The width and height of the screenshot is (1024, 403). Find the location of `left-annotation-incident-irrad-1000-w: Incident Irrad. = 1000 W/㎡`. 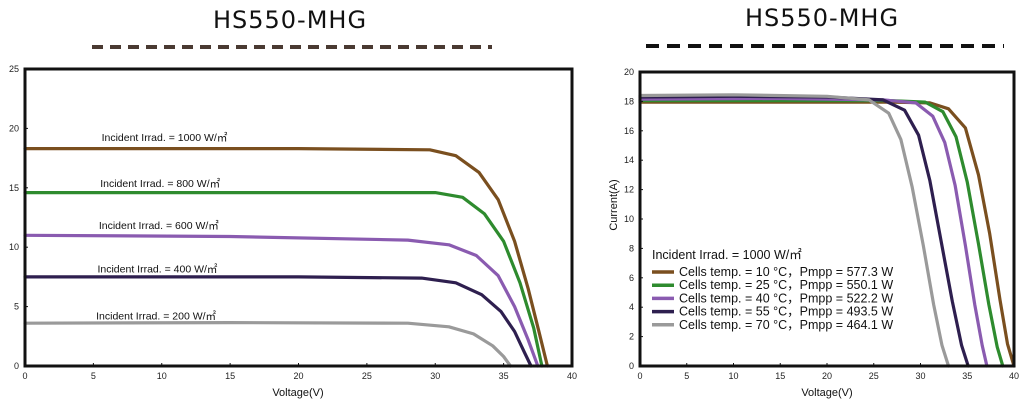

left-annotation-incident-irrad-1000-w: Incident Irrad. = 1000 W/㎡ is located at coordinates (165, 138).